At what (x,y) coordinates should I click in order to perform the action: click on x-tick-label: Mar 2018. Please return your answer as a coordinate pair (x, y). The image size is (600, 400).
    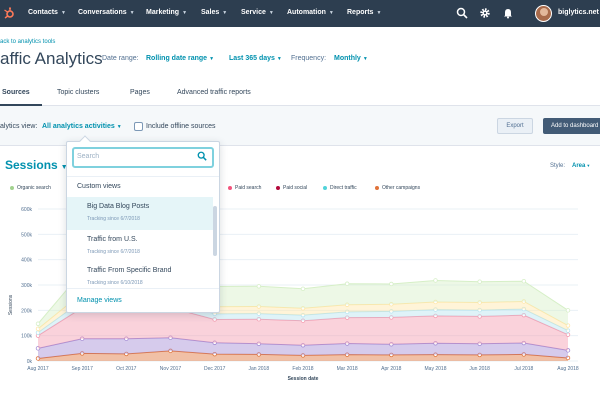
    Looking at the image, I should click on (347, 369).